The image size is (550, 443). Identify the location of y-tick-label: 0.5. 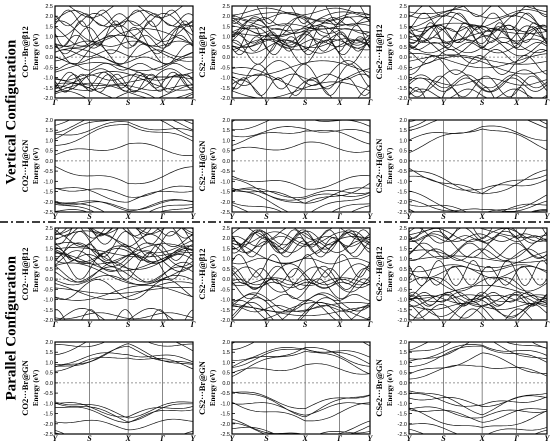
(403, 152).